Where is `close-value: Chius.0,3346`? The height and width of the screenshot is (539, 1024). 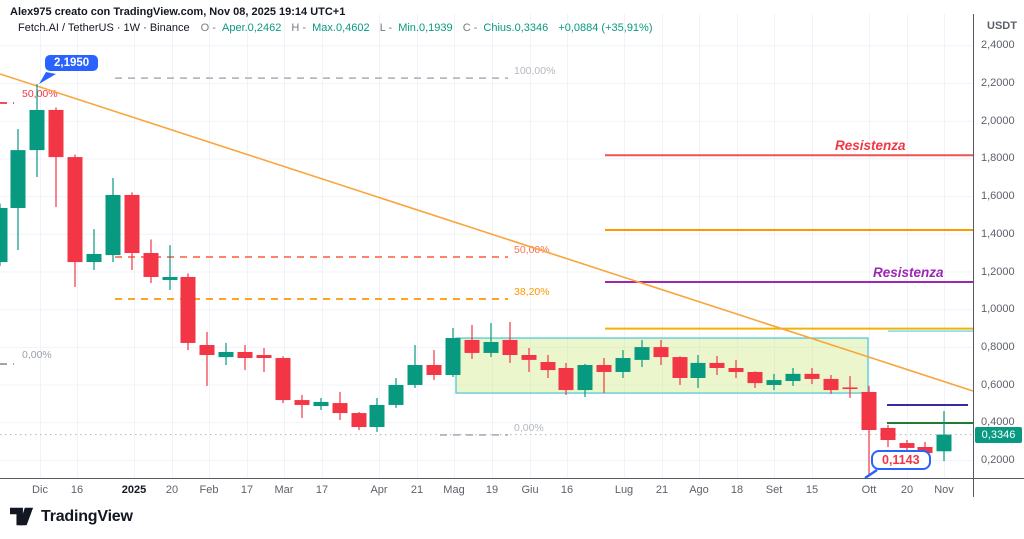
close-value: Chius.0,3346 is located at coordinates (516, 28).